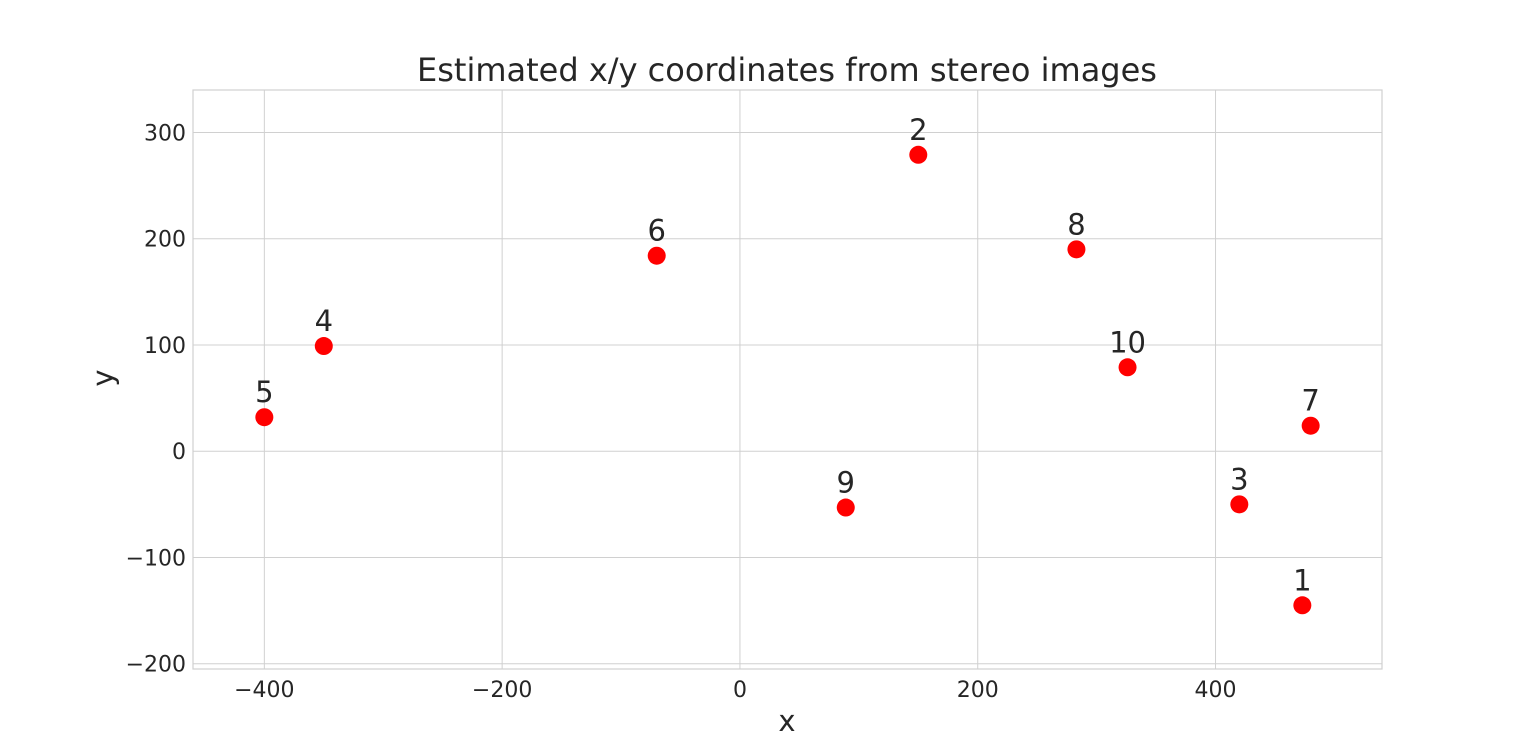 Image resolution: width=1536 pixels, height=753 pixels. What do you see at coordinates (846, 483) in the screenshot?
I see `data-point-label-9: 9` at bounding box center [846, 483].